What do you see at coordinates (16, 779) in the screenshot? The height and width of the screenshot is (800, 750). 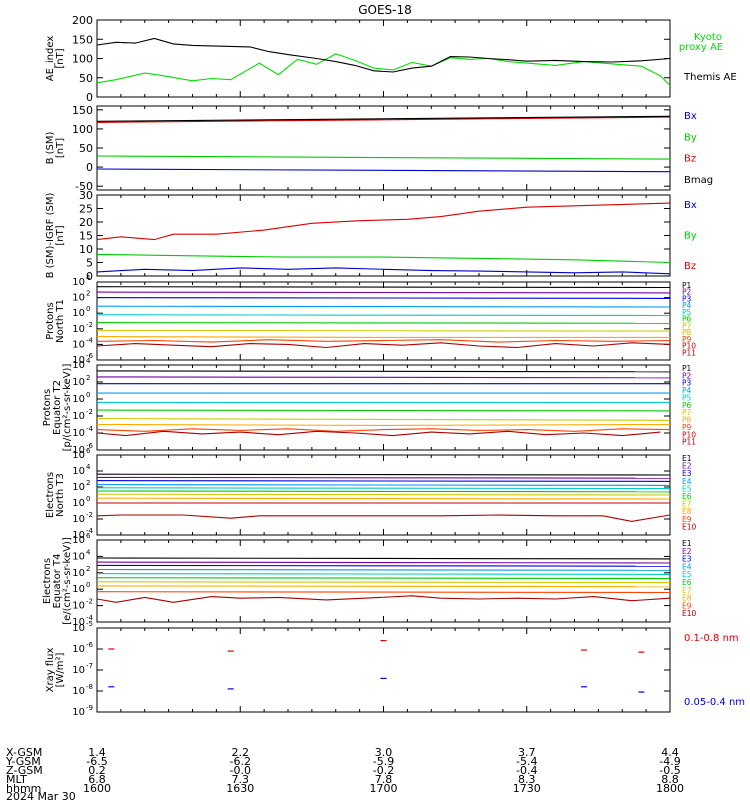 I see `x-row-label-mlt: MLT` at bounding box center [16, 779].